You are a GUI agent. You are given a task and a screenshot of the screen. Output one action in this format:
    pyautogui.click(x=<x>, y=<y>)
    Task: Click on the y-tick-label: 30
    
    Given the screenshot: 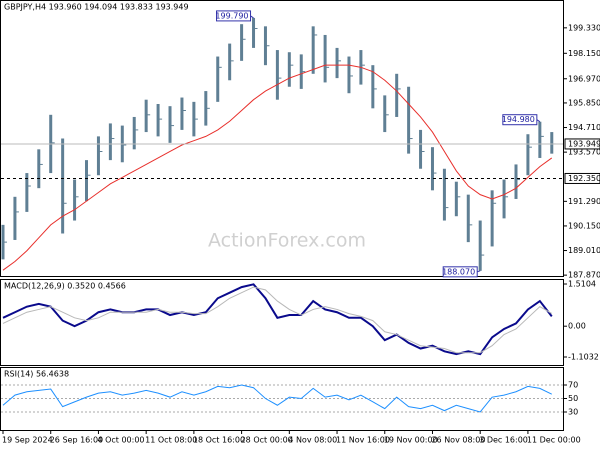 What is the action you would take?
    pyautogui.click(x=573, y=411)
    